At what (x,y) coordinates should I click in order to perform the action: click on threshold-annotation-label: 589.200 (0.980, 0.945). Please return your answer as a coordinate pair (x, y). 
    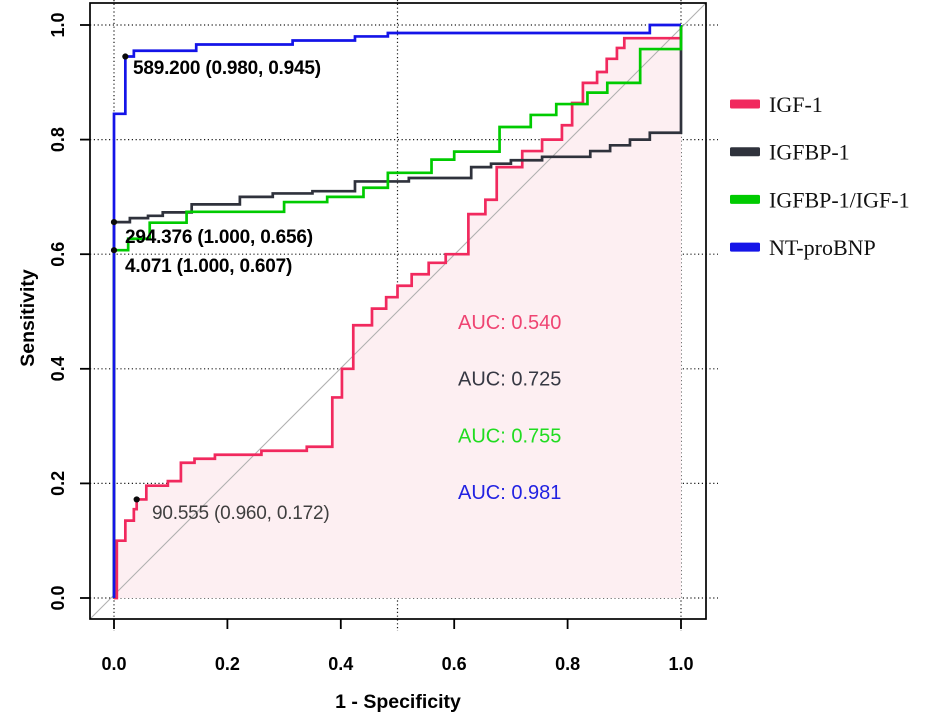
    Looking at the image, I should click on (227, 68).